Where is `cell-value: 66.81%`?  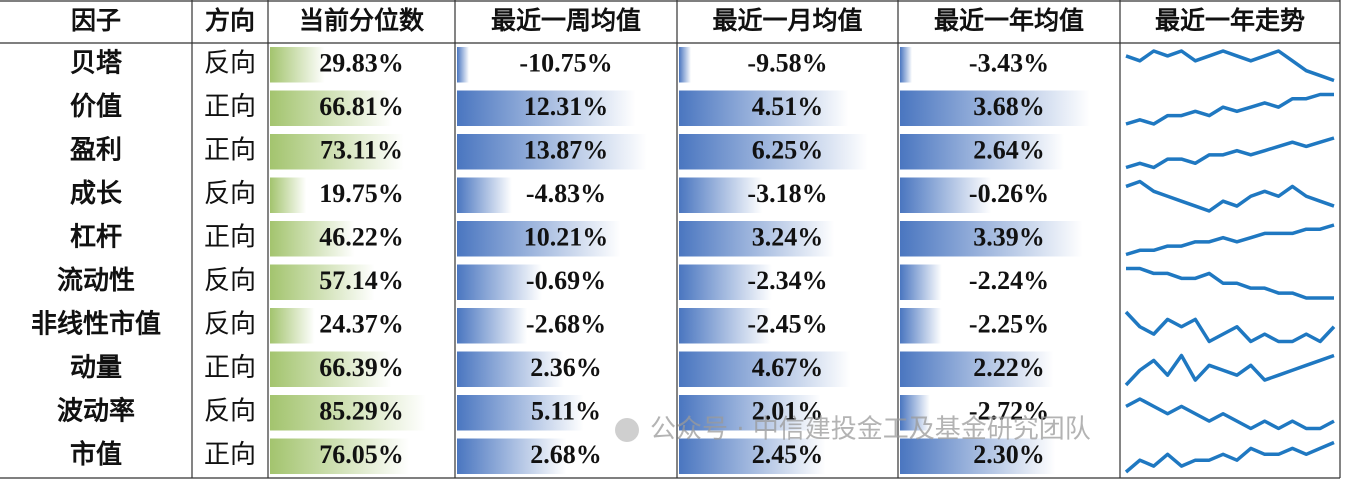 cell-value: 66.81% is located at coordinates (361, 106).